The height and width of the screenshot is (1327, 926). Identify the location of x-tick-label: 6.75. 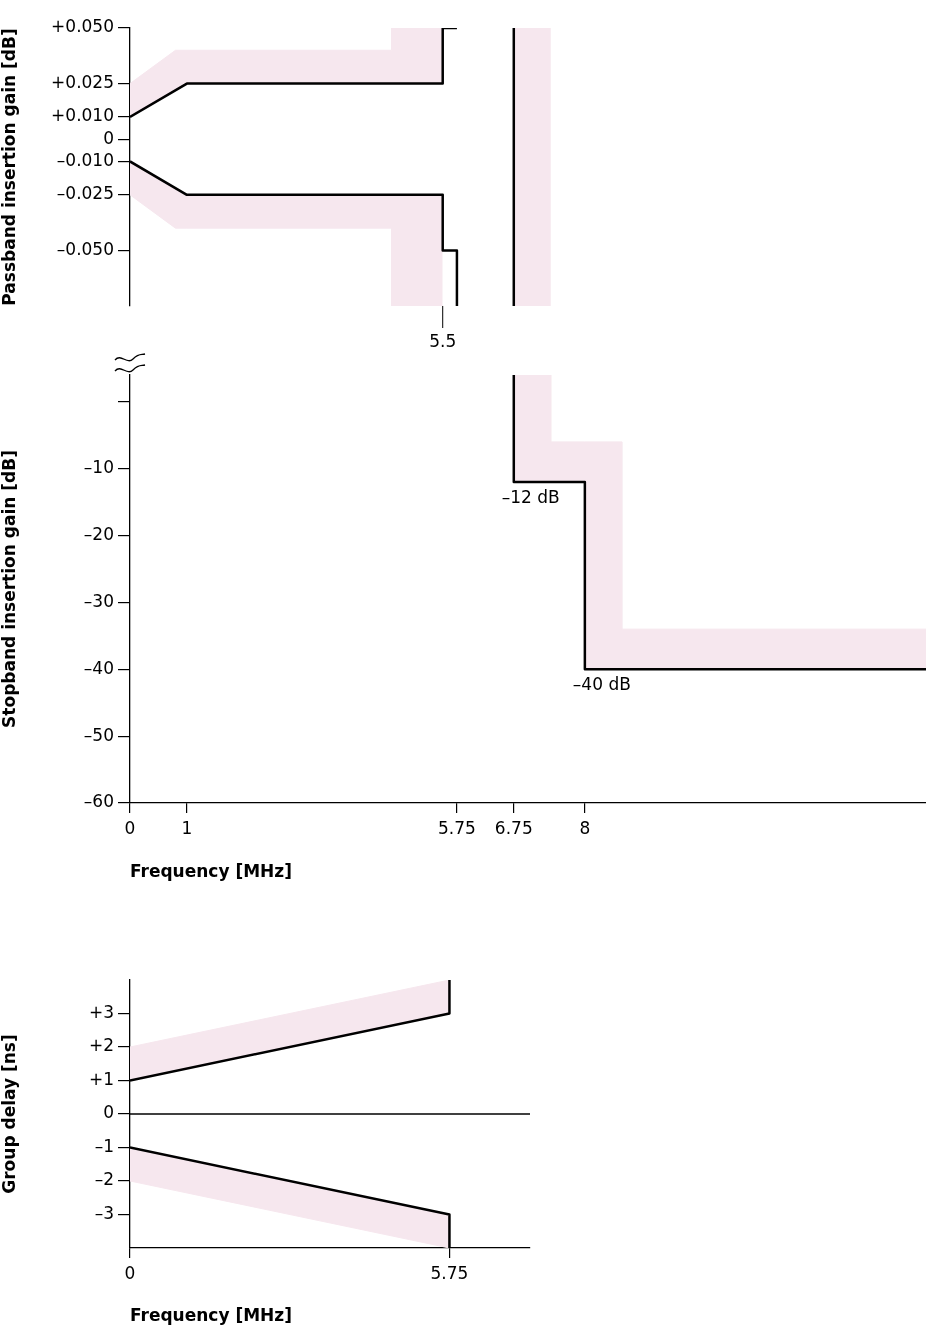
(513, 827).